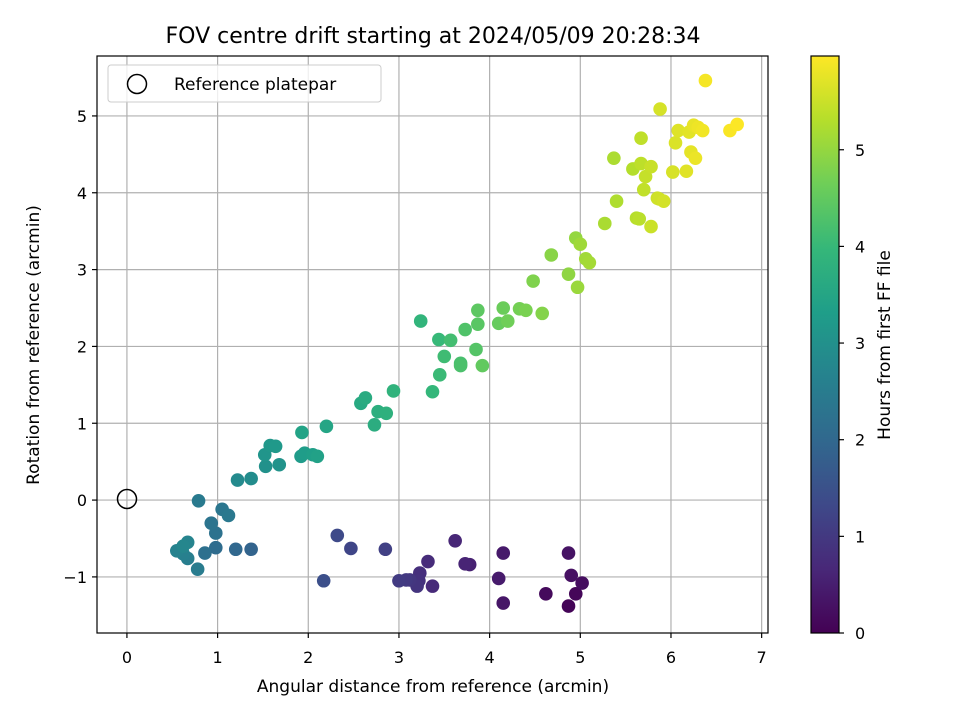  Describe the element at coordinates (82, 116) in the screenshot. I see `y-tick-label: 5` at that location.